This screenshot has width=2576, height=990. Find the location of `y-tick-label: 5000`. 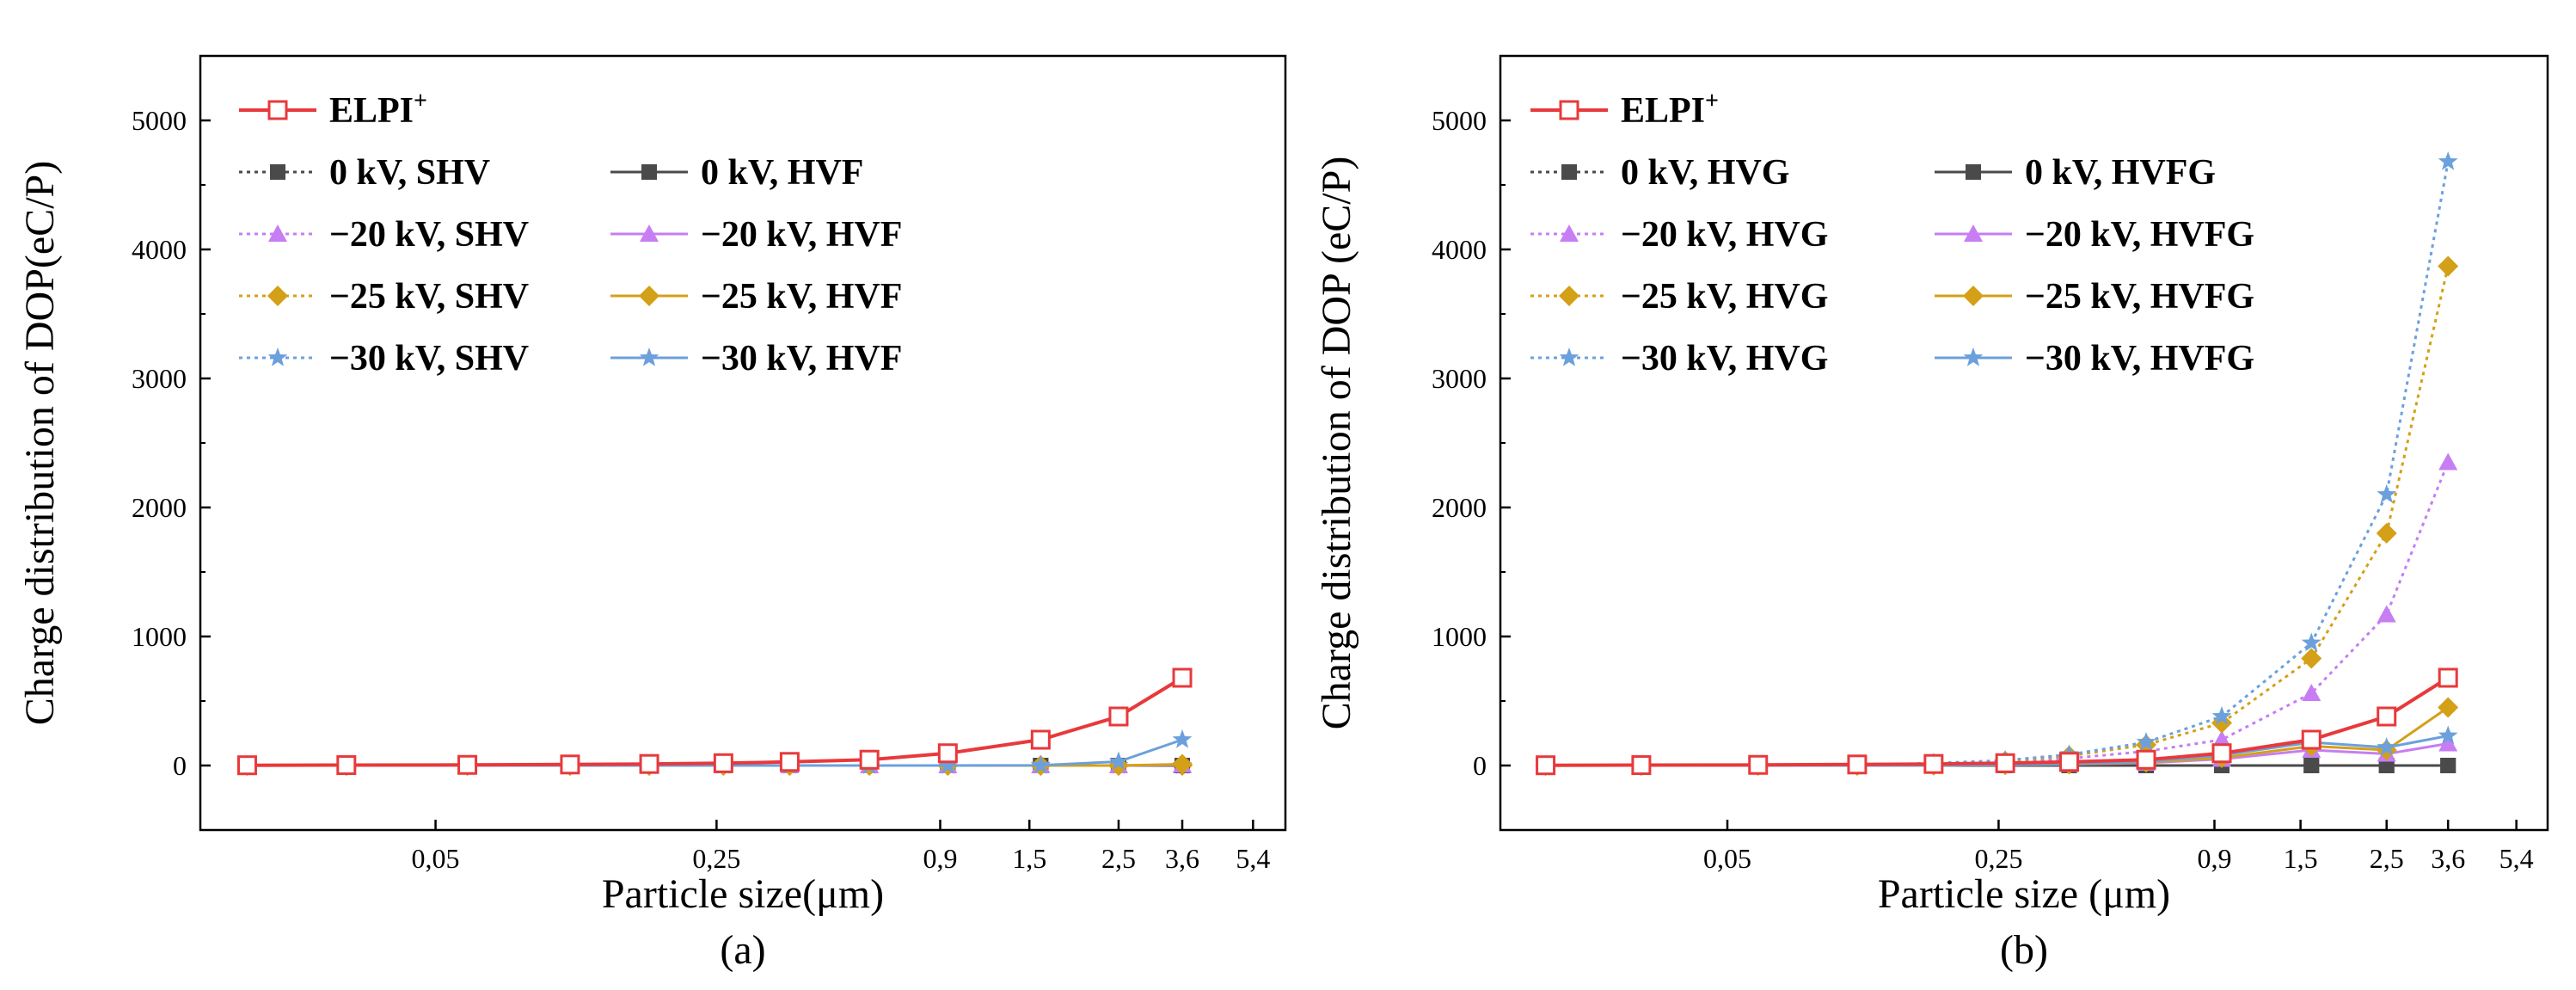

y-tick-label: 5000 is located at coordinates (160, 120).